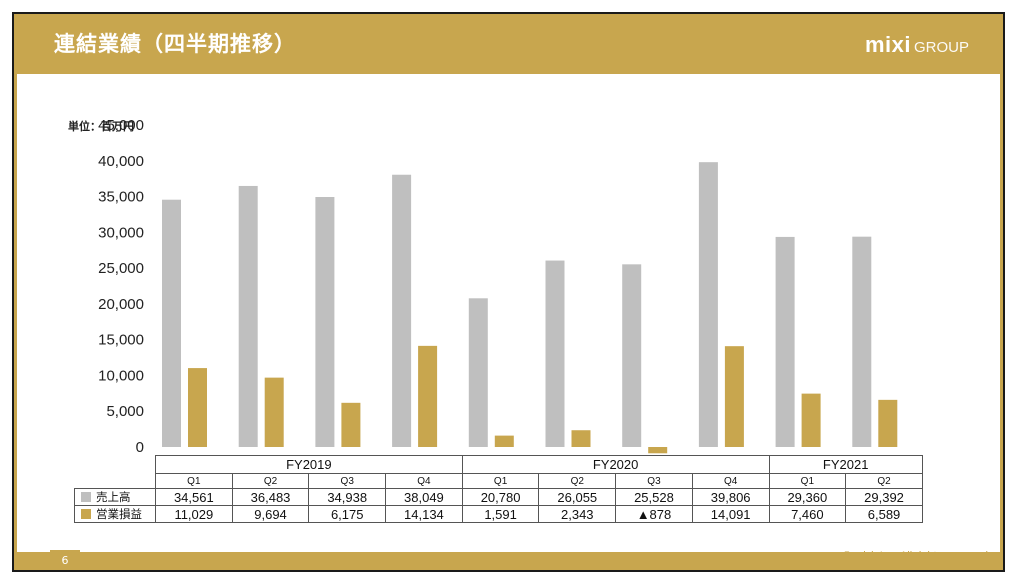 This screenshot has height=583, width=1024. Describe the element at coordinates (884, 497) in the screenshot. I see `data-value-cell: 29,392` at that location.